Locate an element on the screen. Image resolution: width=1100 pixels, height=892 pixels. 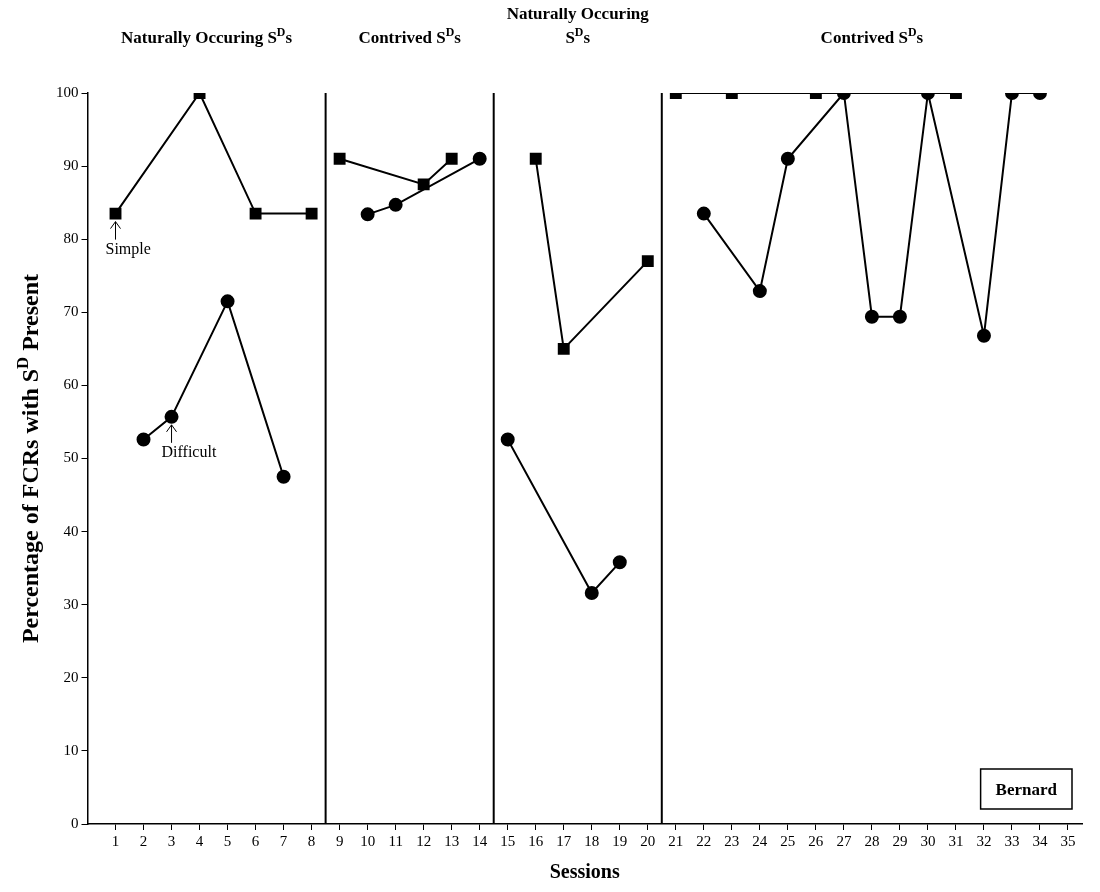
y-tick-label: 90 is located at coordinates (71, 165).